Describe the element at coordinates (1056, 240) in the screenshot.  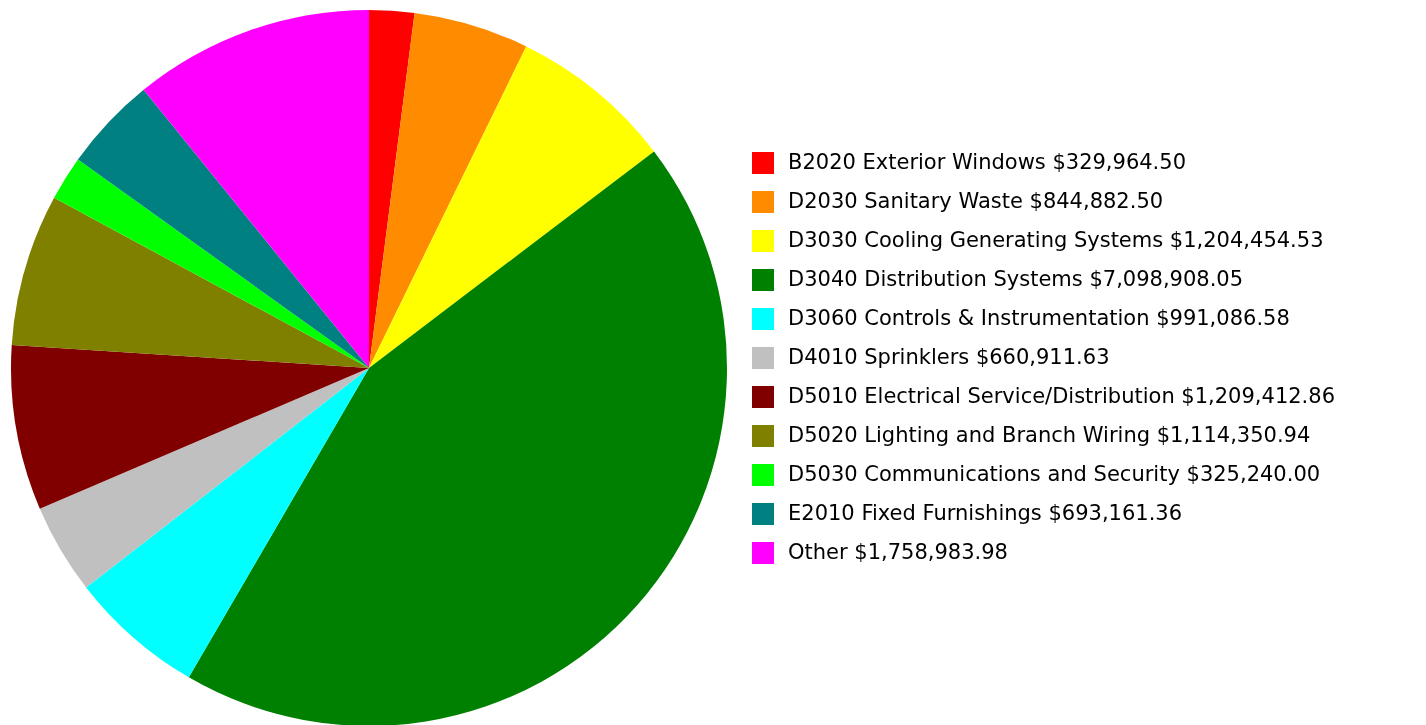
I see `legend-label: D3030 Cooling Generating Systems $1,204,454.53` at that location.